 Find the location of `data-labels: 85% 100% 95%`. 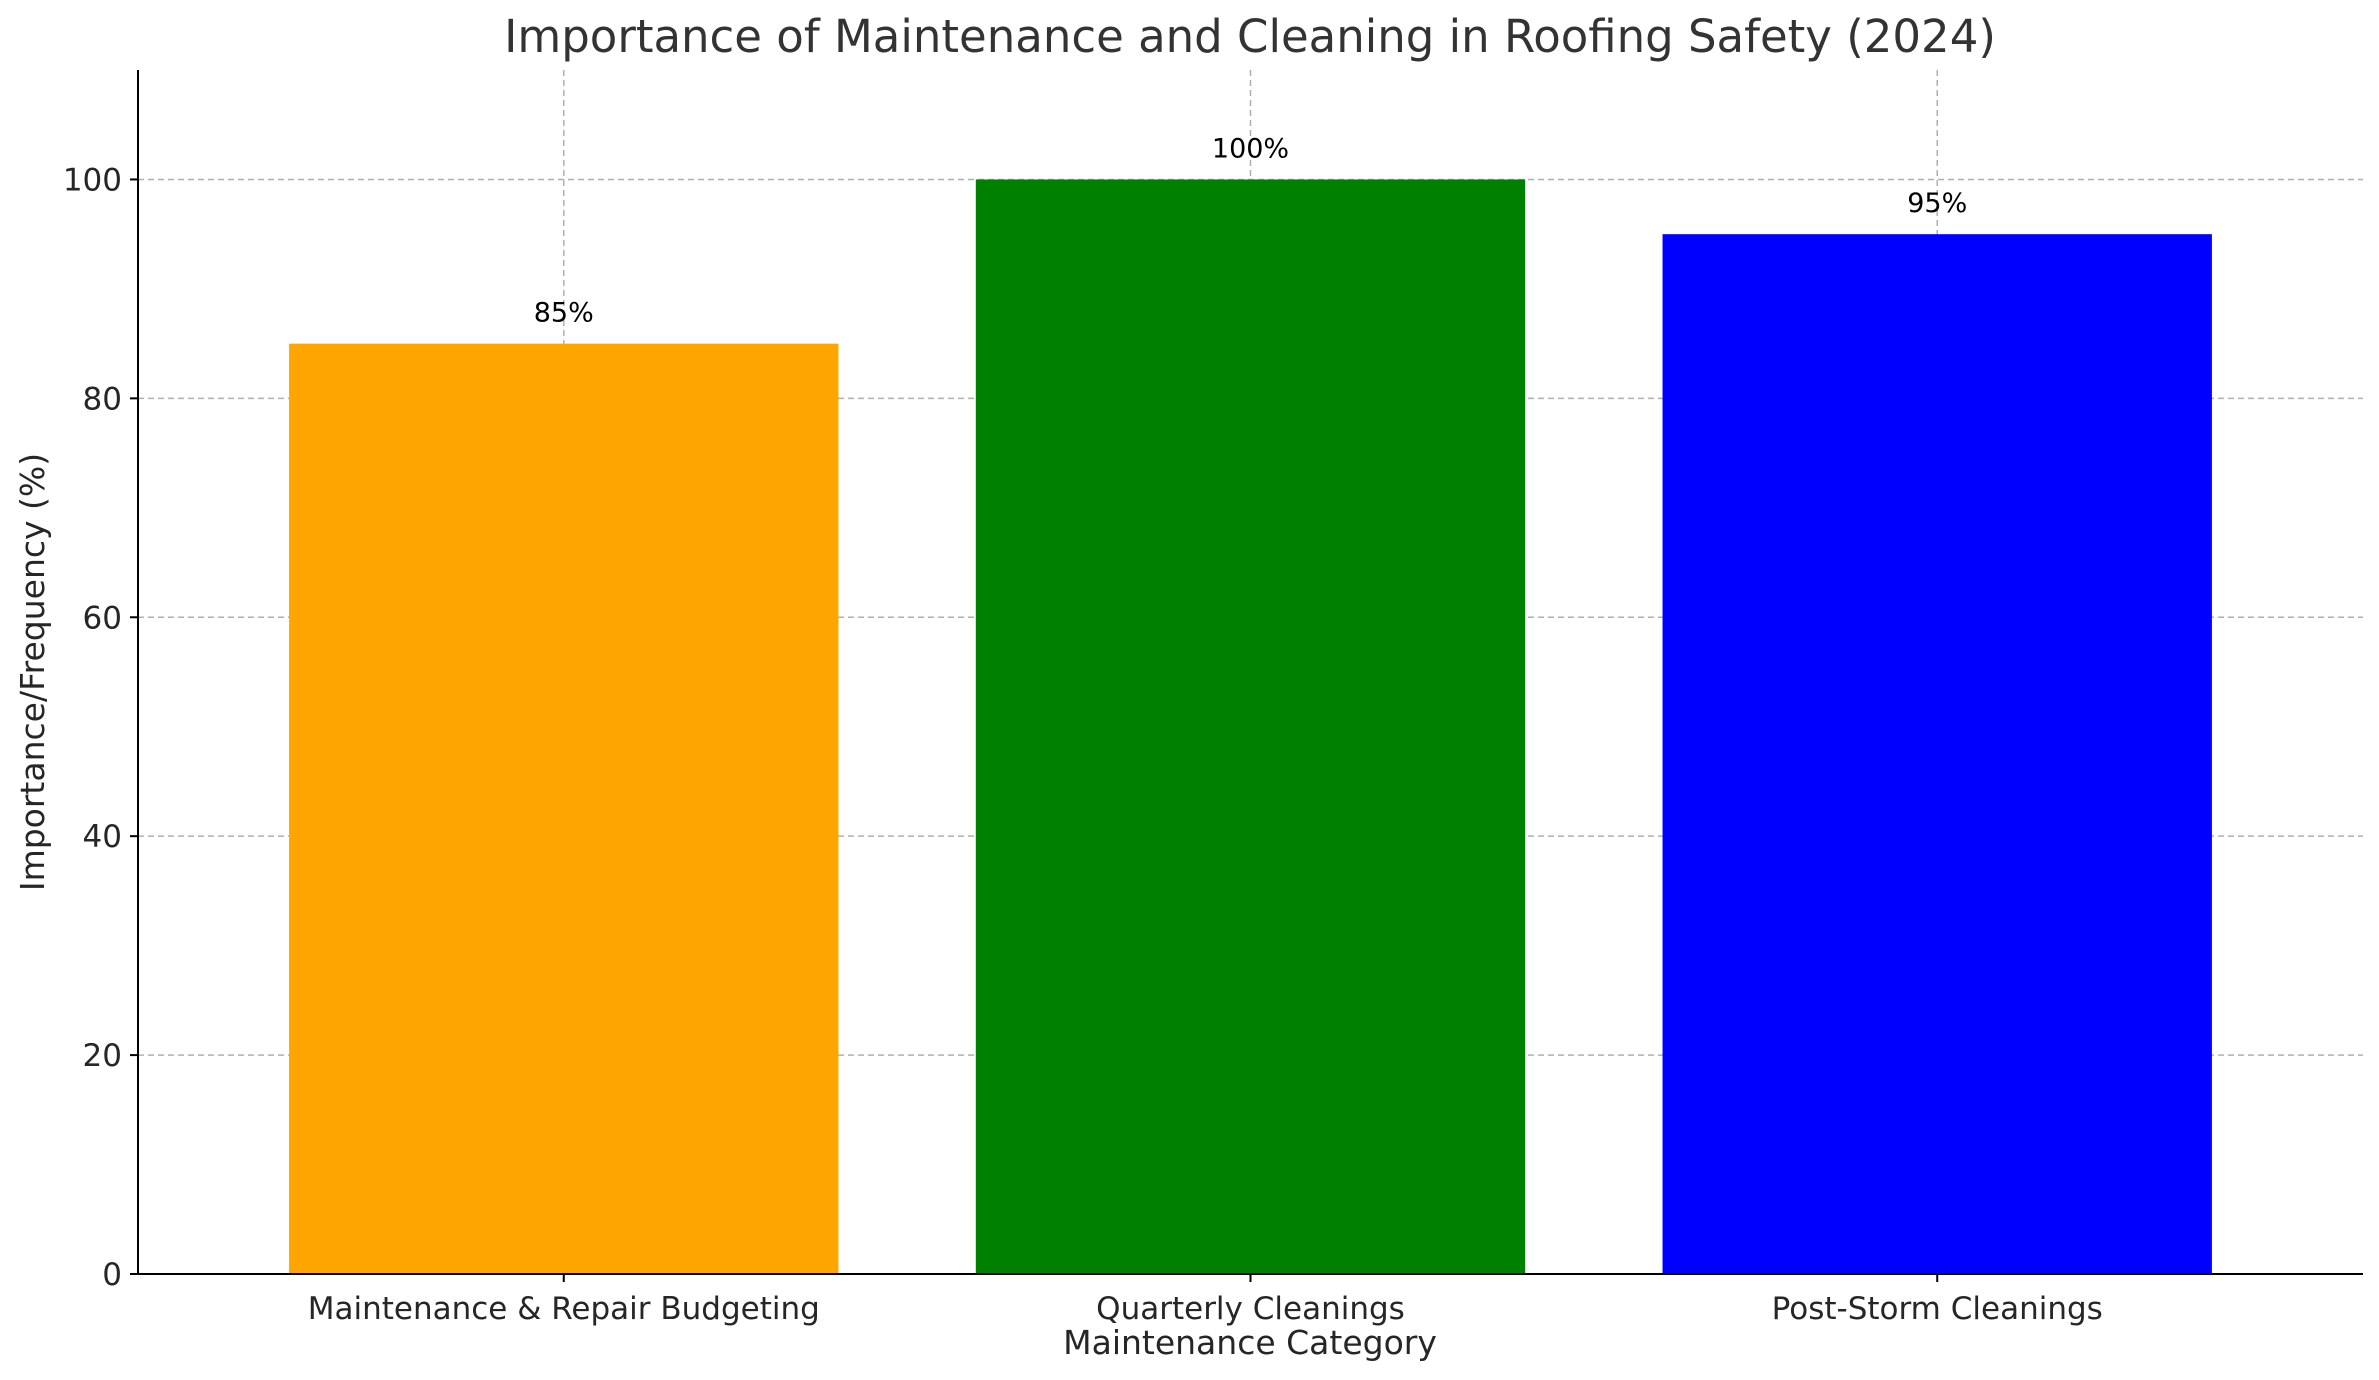

data-labels: 85% 100% 95% is located at coordinates (1250, 230).